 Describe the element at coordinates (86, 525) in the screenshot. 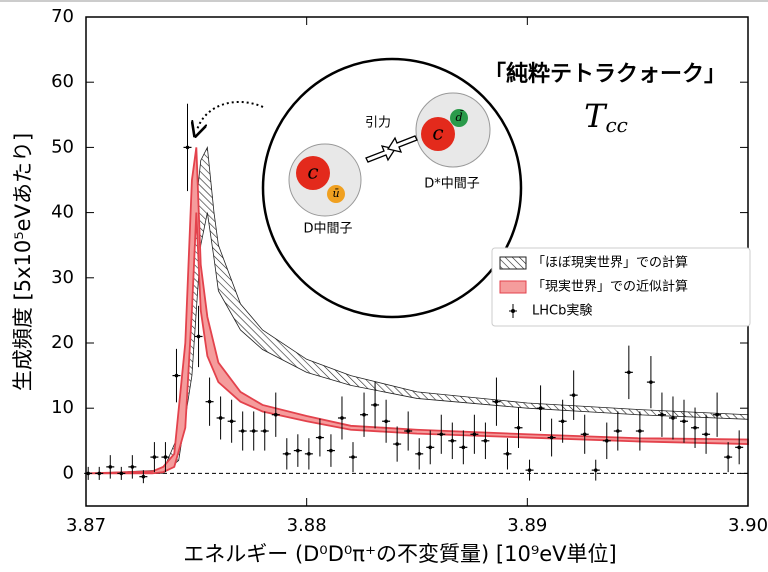

I see `x-tick-label: 3.87` at that location.